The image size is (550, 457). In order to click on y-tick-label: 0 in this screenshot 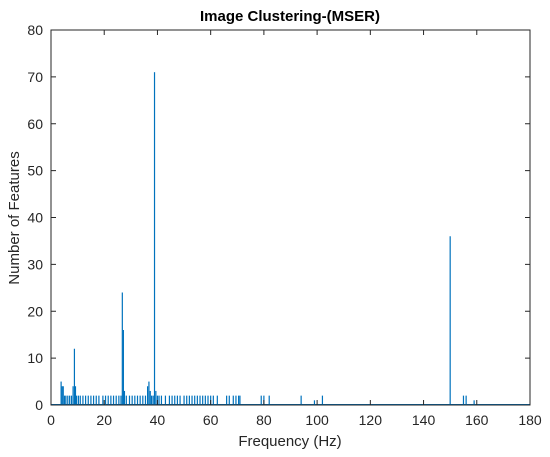, I will do `click(39, 405)`.